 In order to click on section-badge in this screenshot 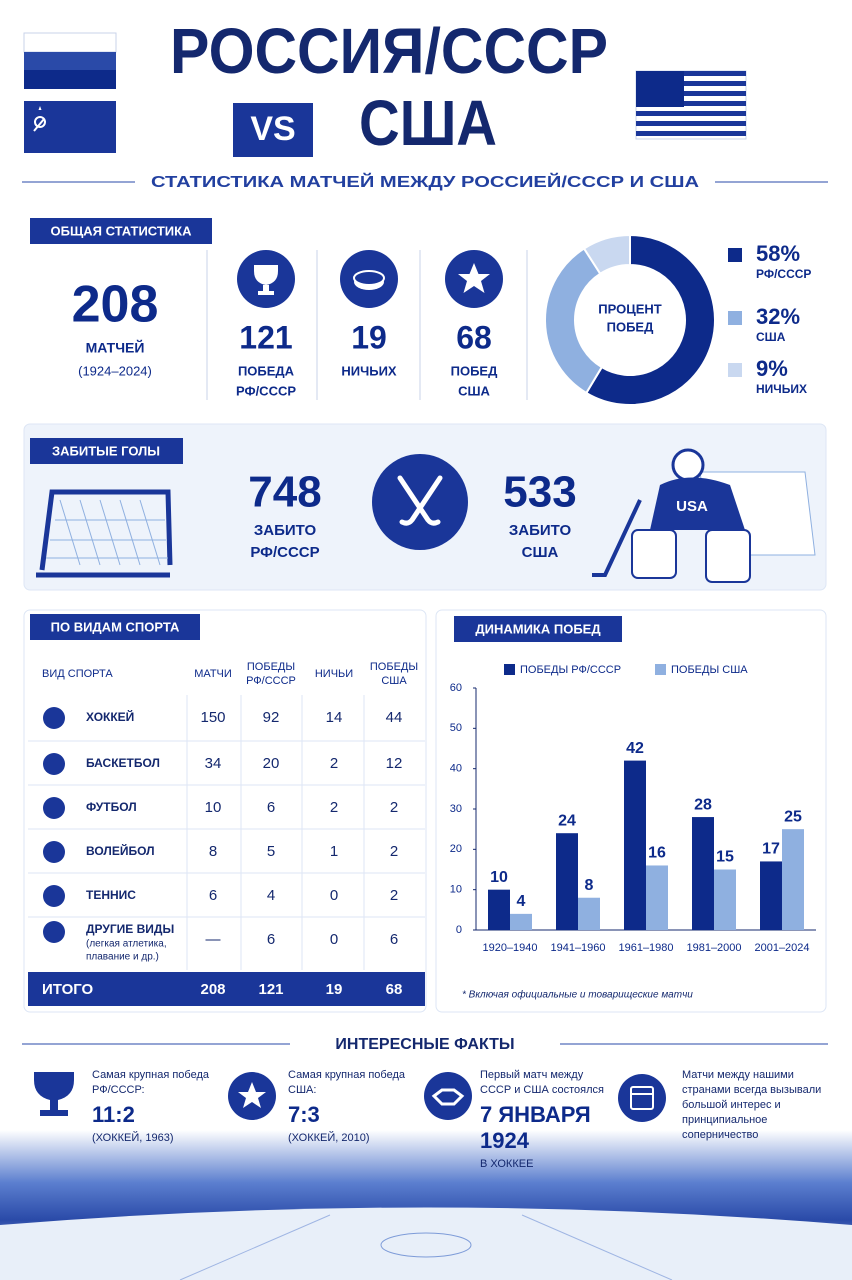, I will do `click(106, 451)`.